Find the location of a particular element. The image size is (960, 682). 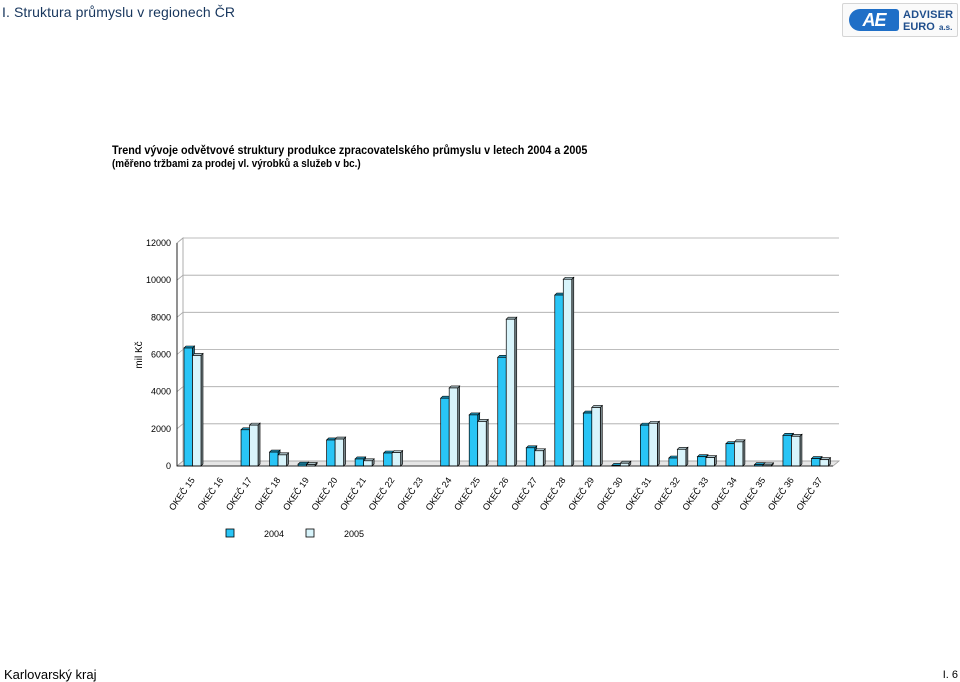

x-tick-label: OKEČ 32 is located at coordinates (667, 493).